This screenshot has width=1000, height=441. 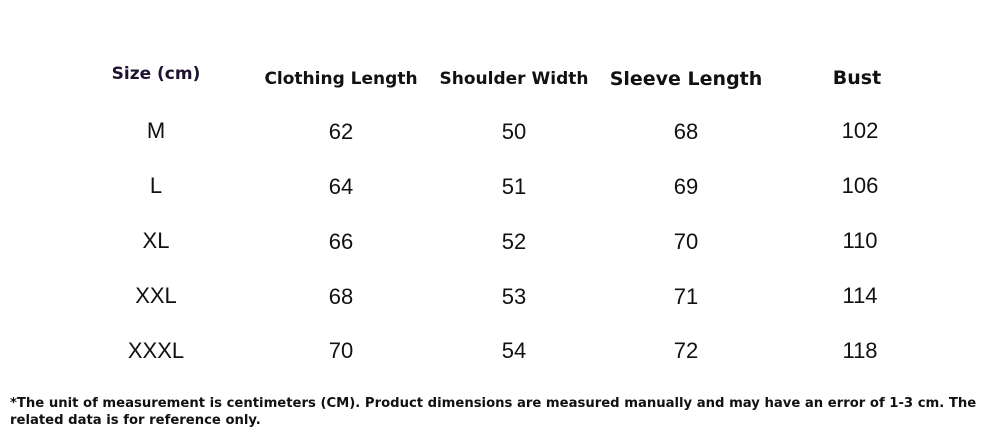 What do you see at coordinates (341, 241) in the screenshot?
I see `table-cell-clothing-length: 66` at bounding box center [341, 241].